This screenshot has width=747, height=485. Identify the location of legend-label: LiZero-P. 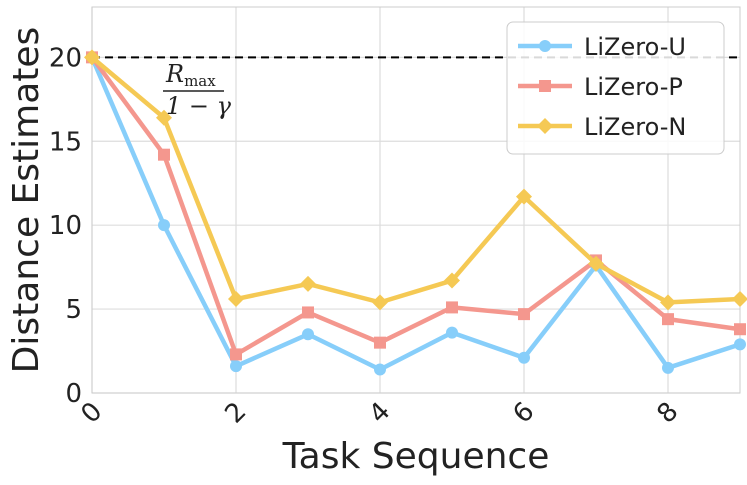
(633, 87).